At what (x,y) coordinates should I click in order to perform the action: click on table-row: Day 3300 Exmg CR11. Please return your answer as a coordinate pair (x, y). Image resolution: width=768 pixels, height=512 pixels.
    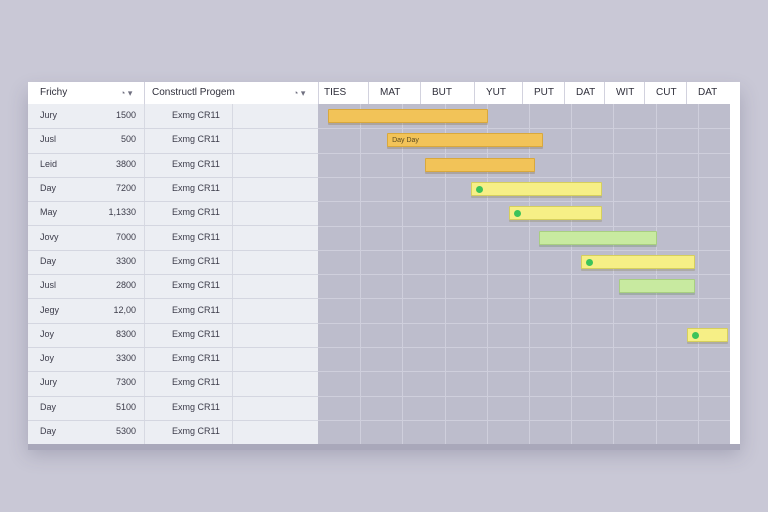
    Looking at the image, I should click on (173, 263).